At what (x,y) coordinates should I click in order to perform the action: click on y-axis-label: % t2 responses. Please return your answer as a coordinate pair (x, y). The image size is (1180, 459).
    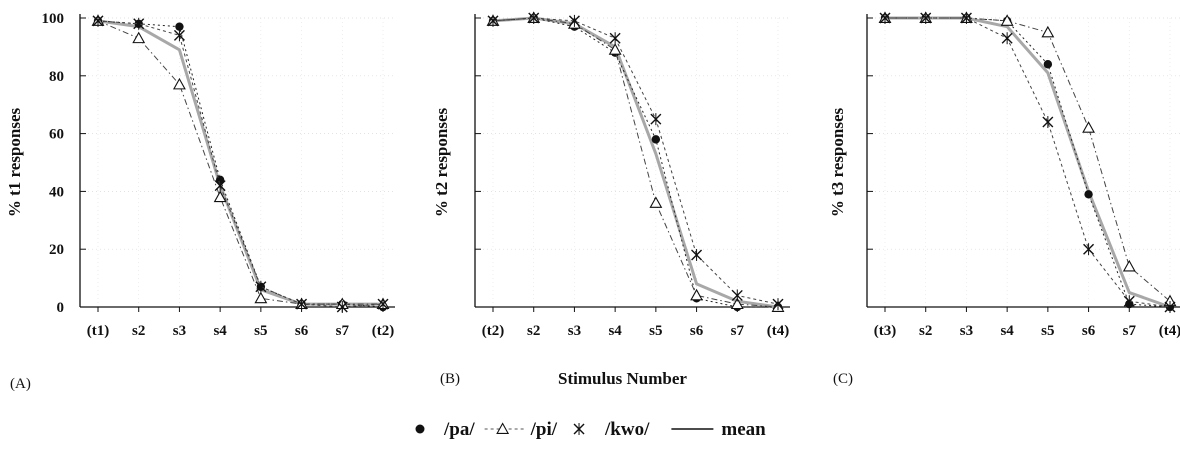
    Looking at the image, I should click on (441, 162).